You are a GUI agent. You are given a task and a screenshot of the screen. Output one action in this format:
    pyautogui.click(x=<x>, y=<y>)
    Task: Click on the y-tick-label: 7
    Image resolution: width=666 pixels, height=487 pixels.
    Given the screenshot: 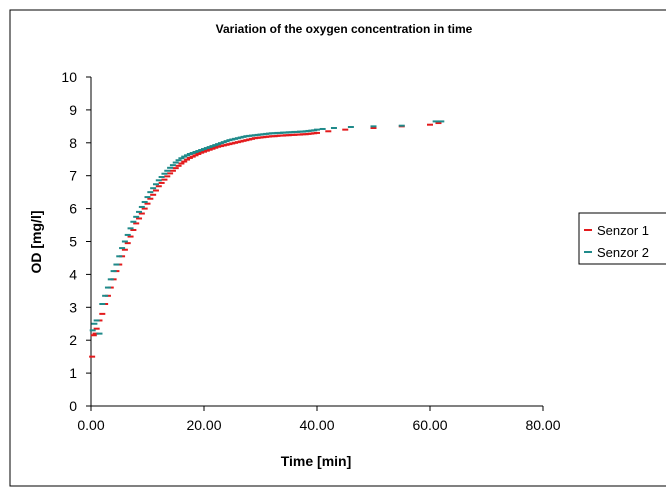 What is the action you would take?
    pyautogui.click(x=73, y=176)
    